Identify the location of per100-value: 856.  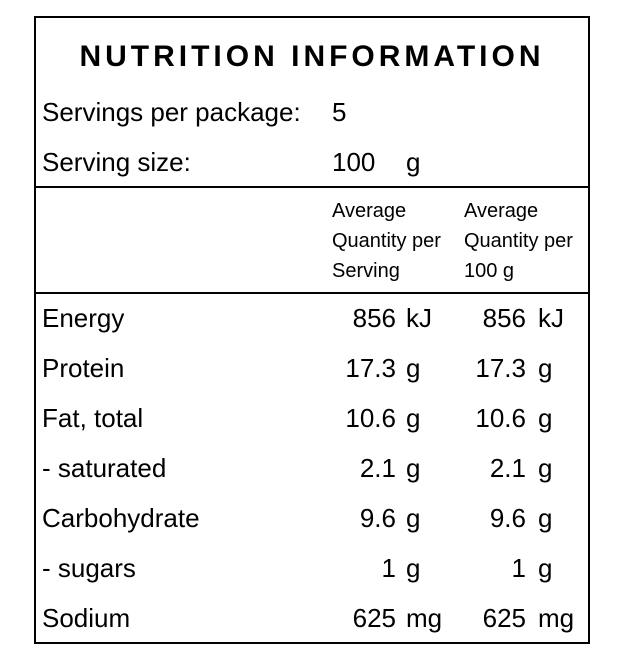
(504, 318).